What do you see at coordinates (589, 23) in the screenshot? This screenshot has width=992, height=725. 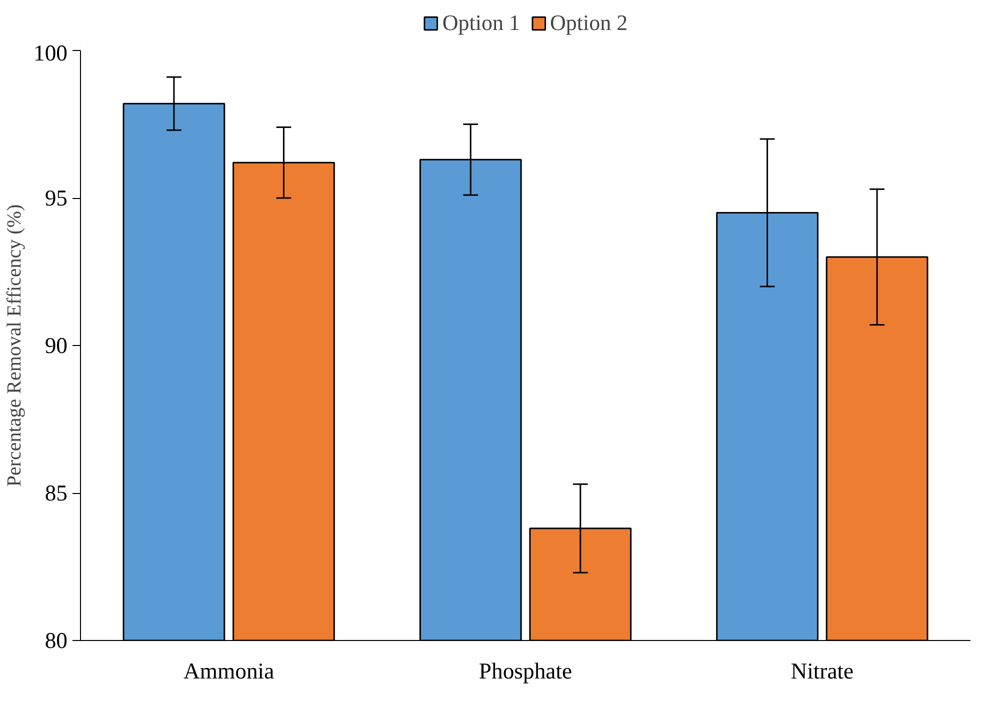 I see `legend-label: Option 2` at bounding box center [589, 23].